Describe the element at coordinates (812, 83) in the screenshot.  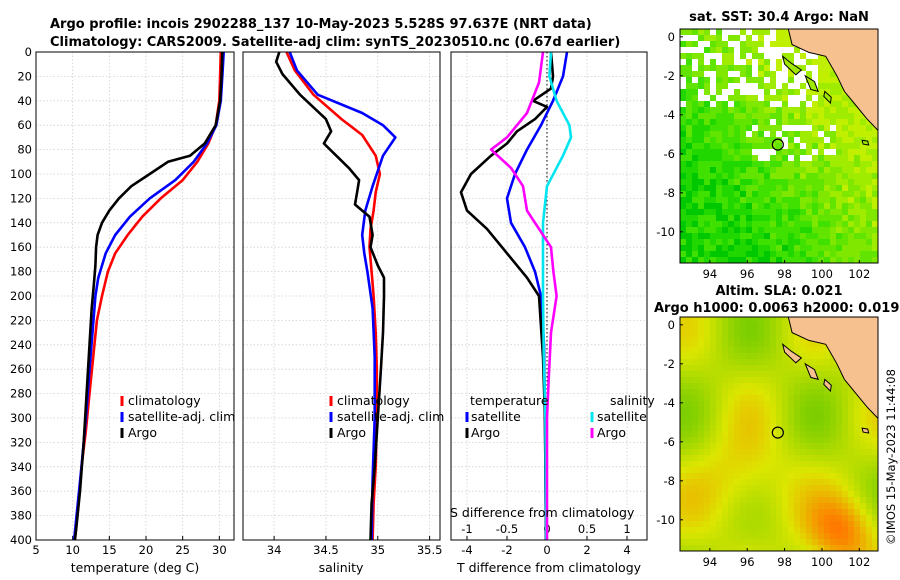
I see `island` at that location.